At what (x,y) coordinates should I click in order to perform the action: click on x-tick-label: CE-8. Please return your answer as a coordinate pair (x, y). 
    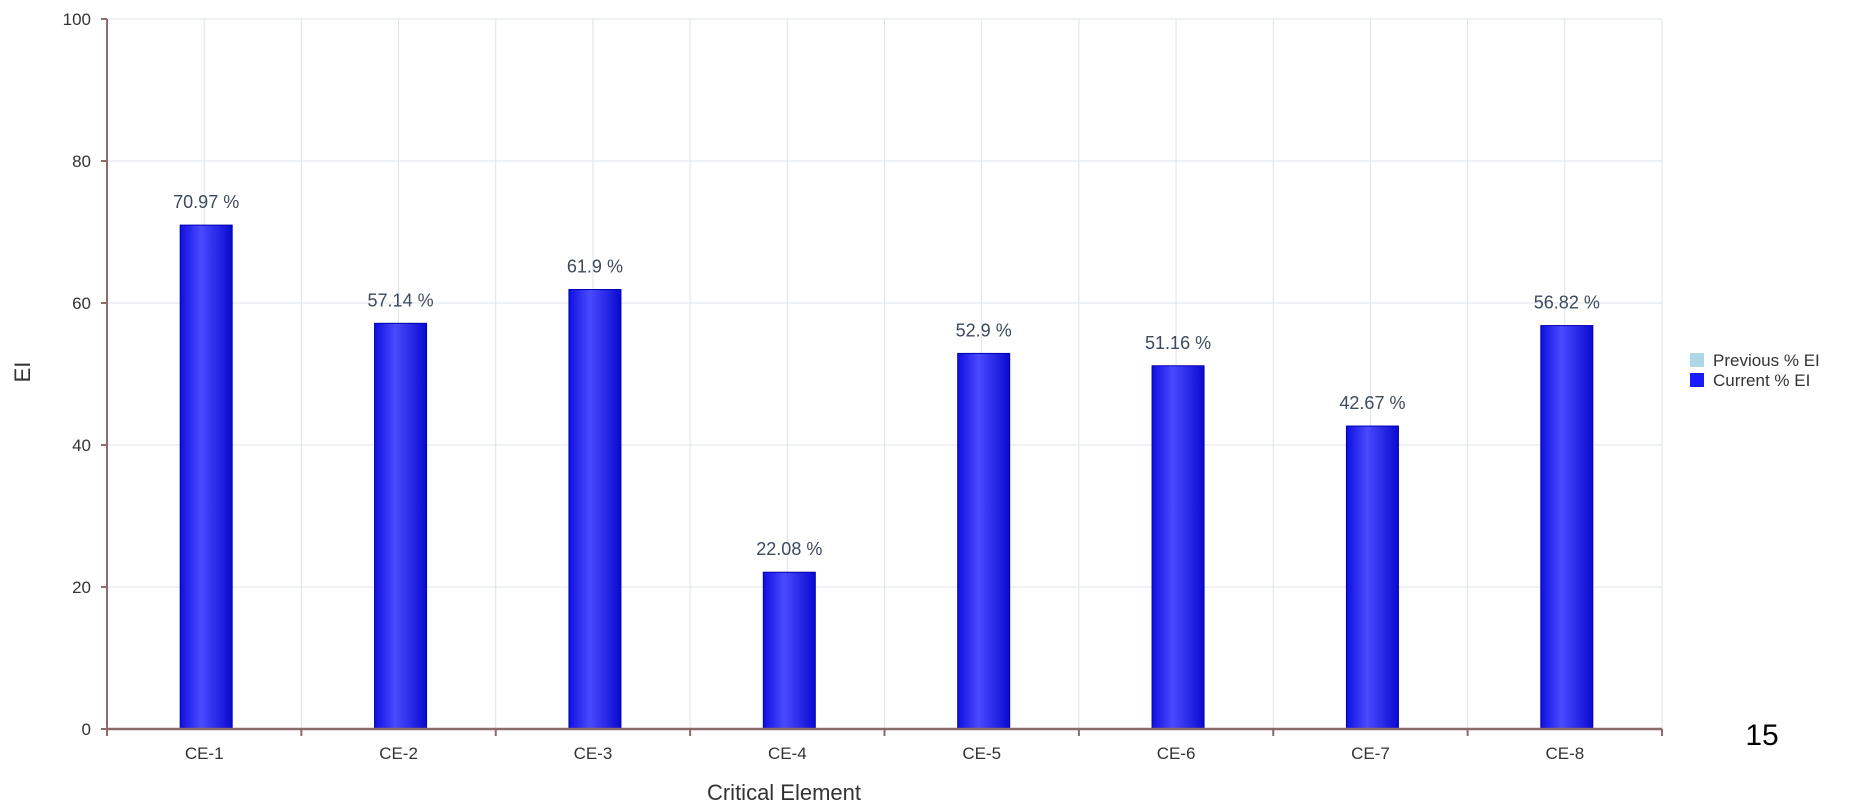
    Looking at the image, I should click on (1564, 753).